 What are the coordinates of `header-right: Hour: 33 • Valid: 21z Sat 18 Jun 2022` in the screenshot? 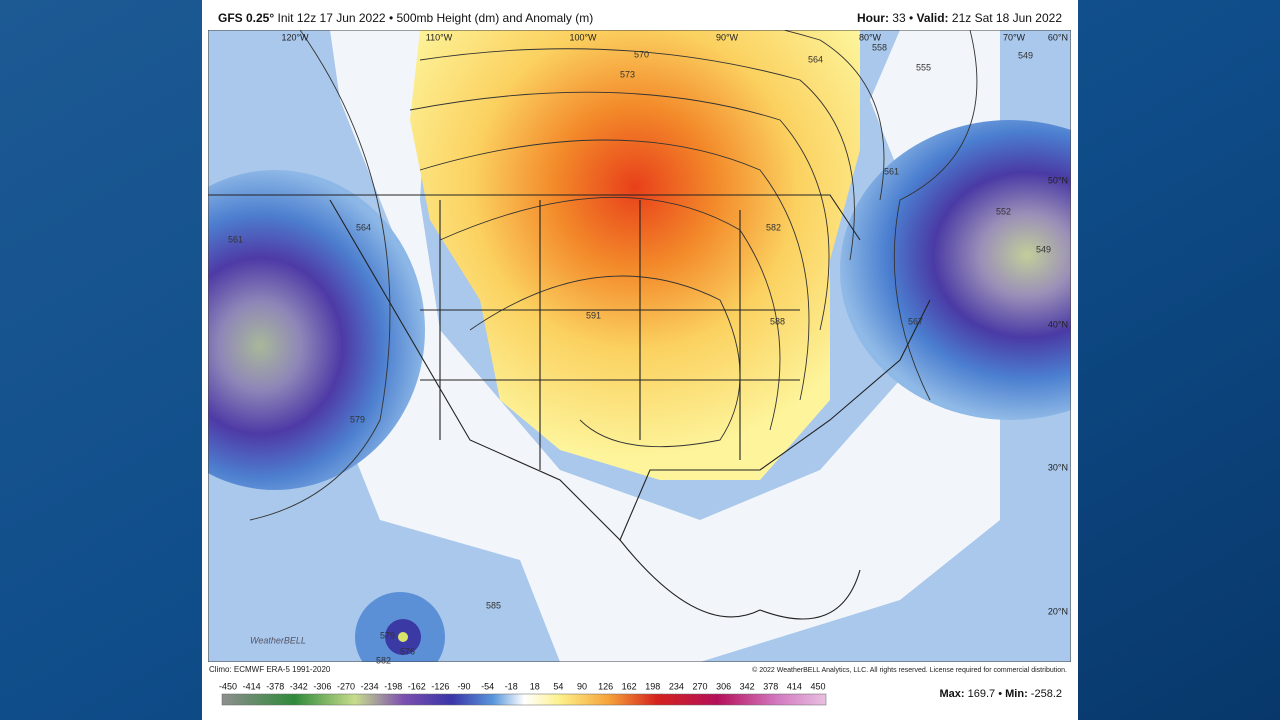 It's located at (959, 18).